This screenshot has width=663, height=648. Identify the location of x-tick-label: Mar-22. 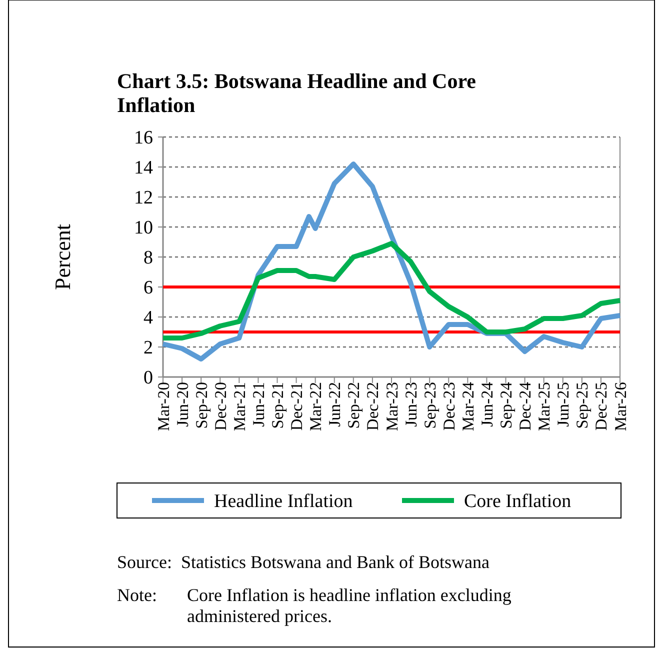
(316, 407).